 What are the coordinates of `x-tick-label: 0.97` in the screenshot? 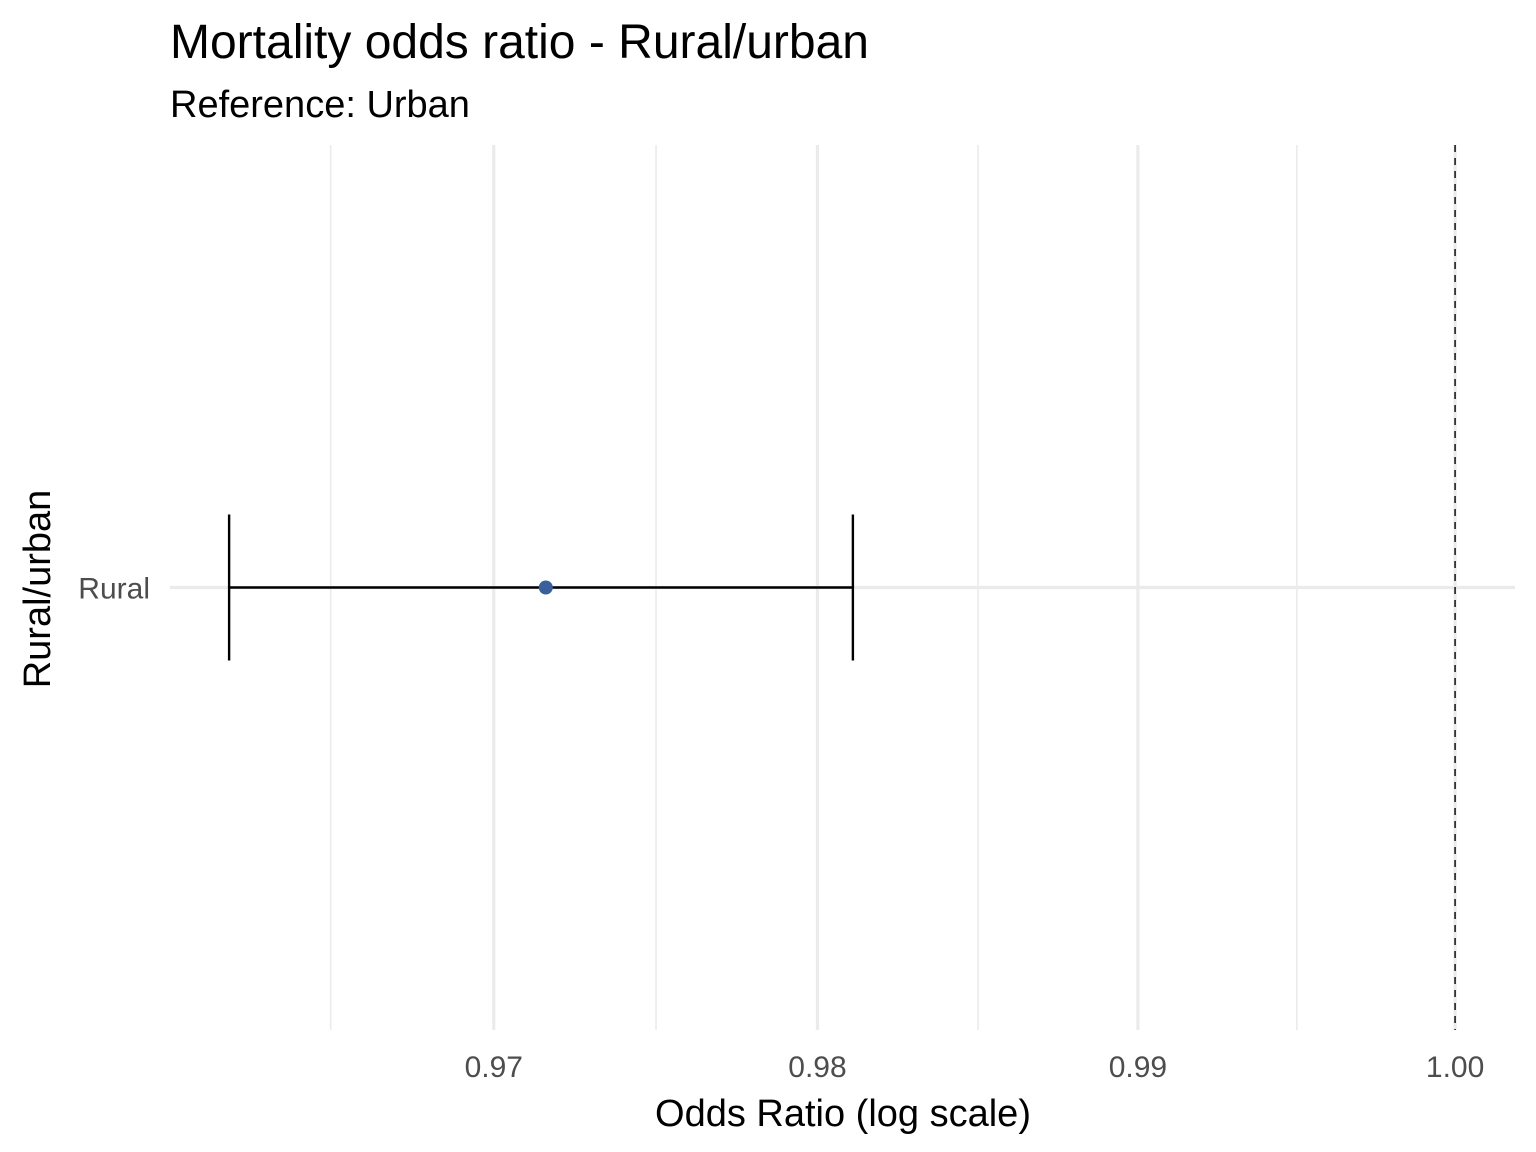 It's located at (494, 1067).